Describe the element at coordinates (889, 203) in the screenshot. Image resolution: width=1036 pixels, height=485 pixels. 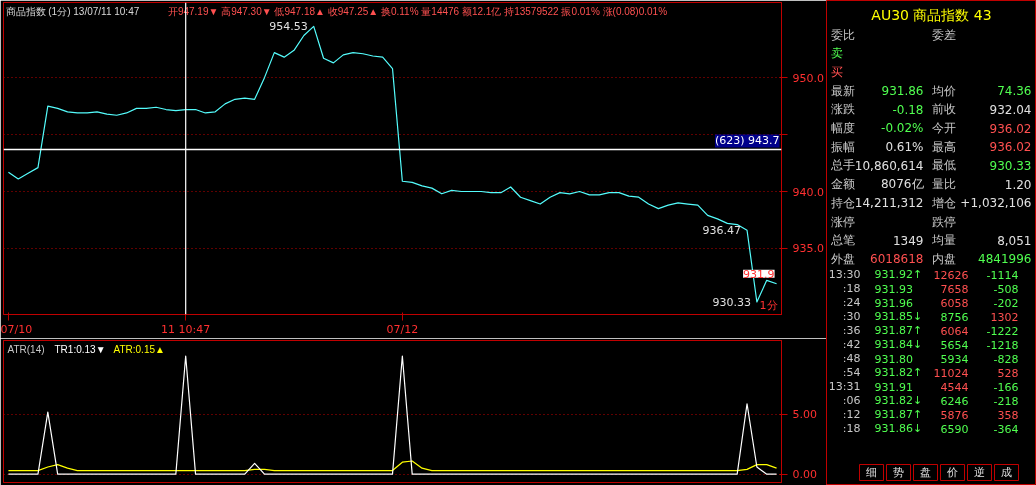
I see `text: 14,211,312` at that location.